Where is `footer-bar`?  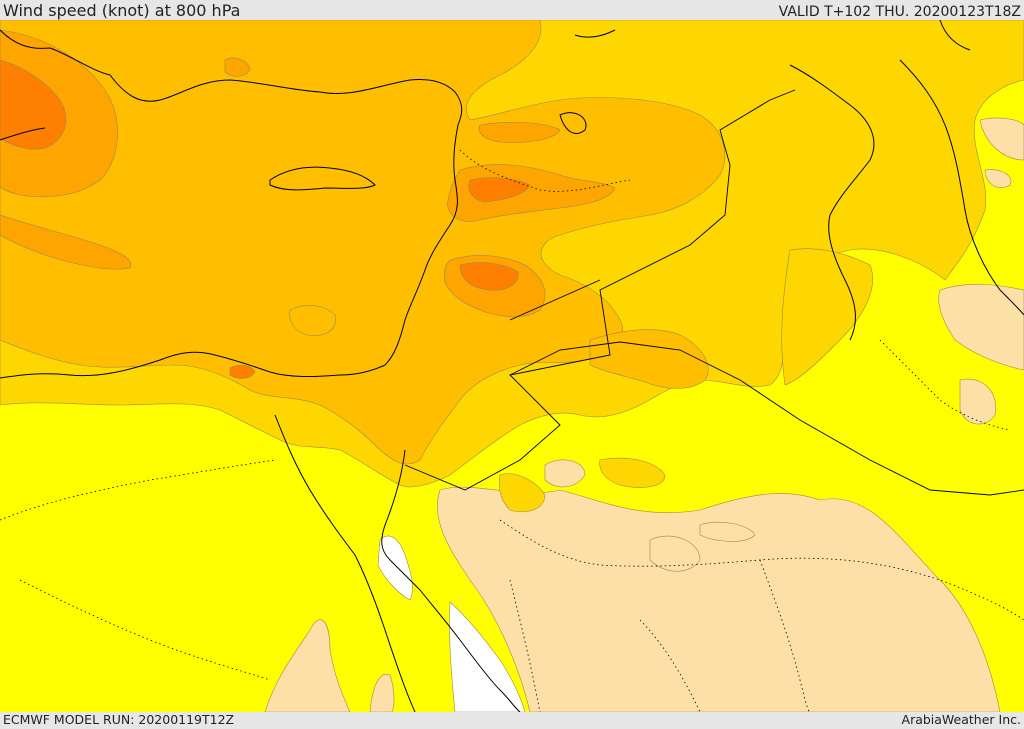
footer-bar is located at coordinates (512, 720).